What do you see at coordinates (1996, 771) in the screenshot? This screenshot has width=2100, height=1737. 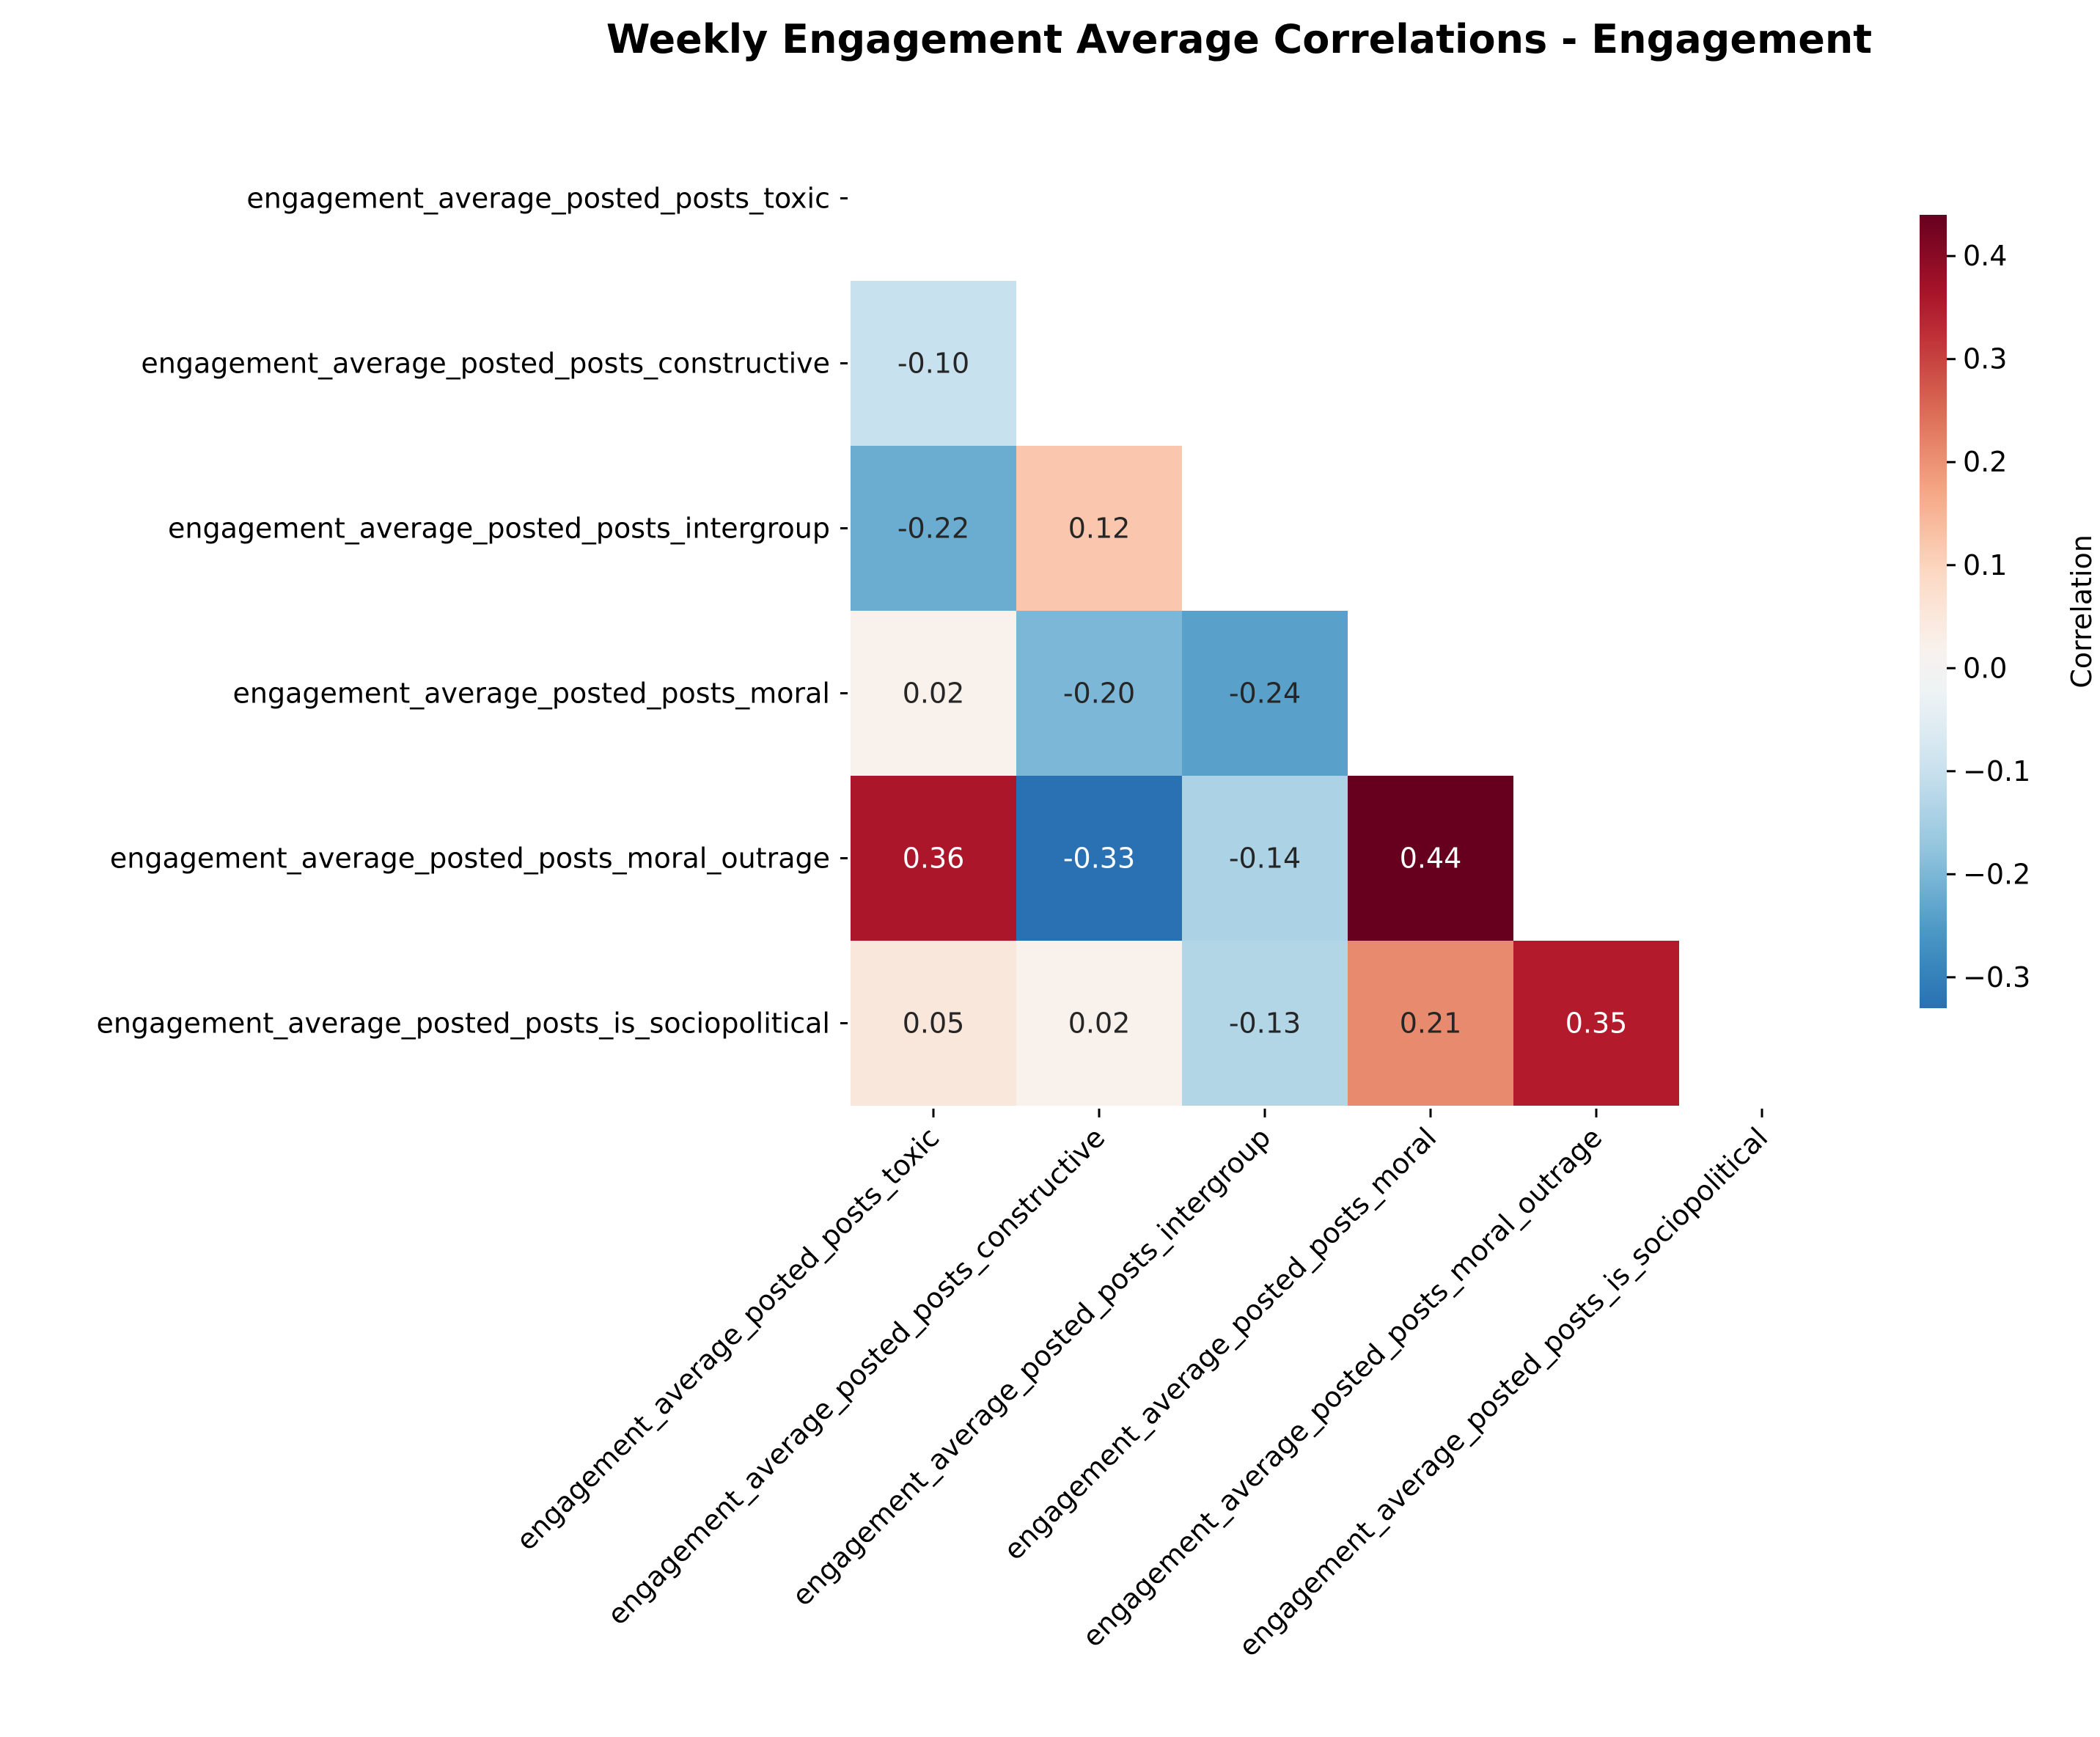 I see `colorbar-tick-label: −0.1` at bounding box center [1996, 771].